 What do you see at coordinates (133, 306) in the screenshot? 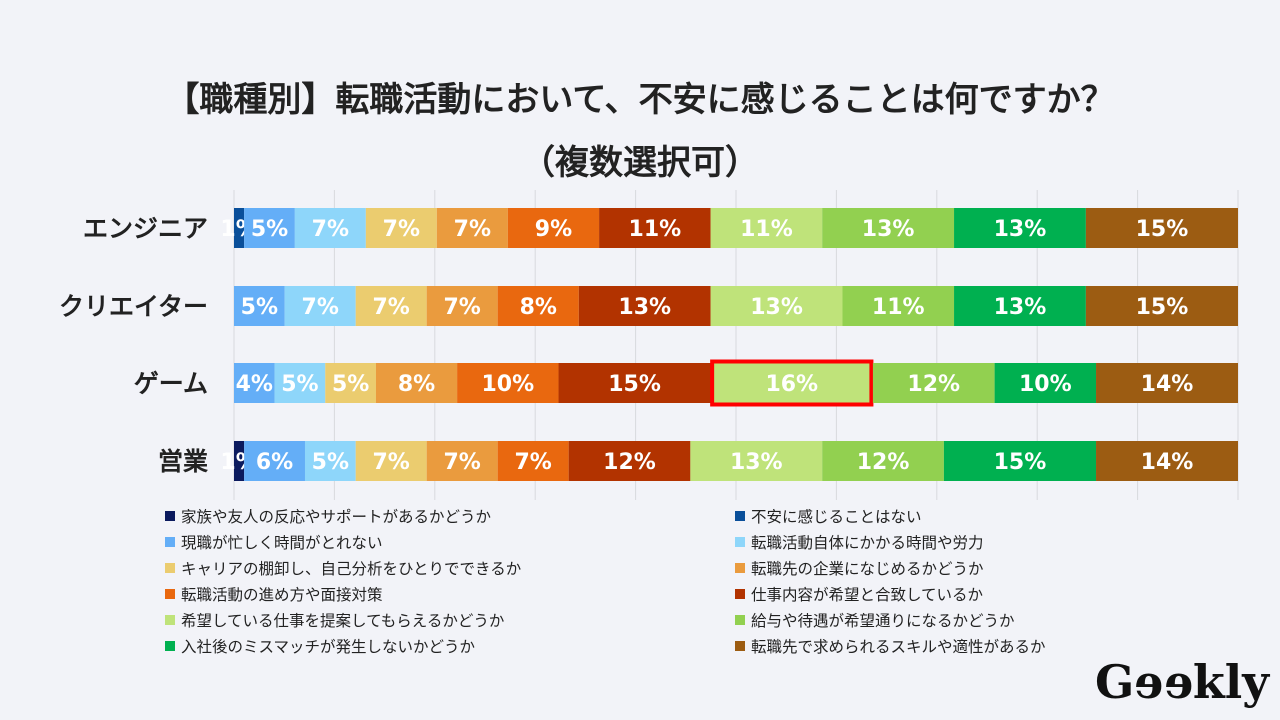
I see `category-label: クリエイター` at bounding box center [133, 306].